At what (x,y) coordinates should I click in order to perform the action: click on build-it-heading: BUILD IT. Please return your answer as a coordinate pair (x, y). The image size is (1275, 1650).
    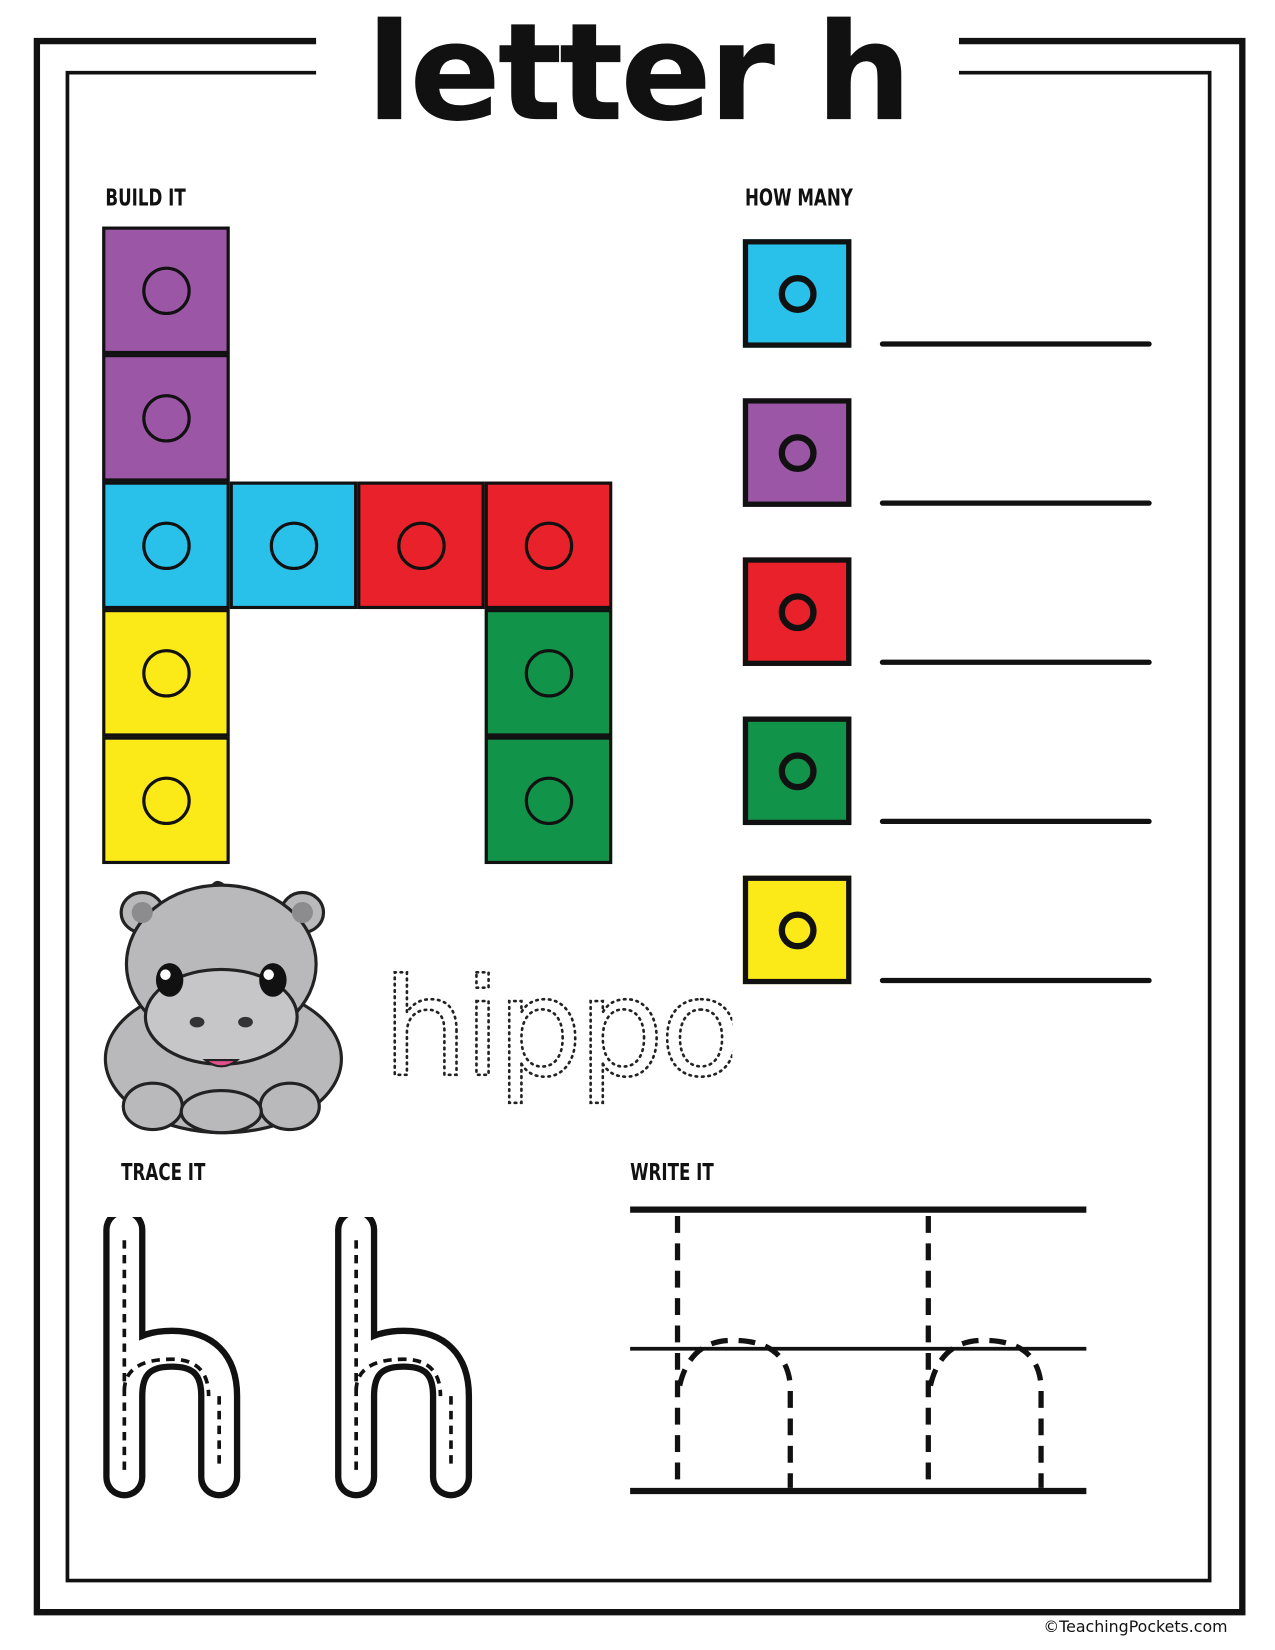
    Looking at the image, I should click on (145, 198).